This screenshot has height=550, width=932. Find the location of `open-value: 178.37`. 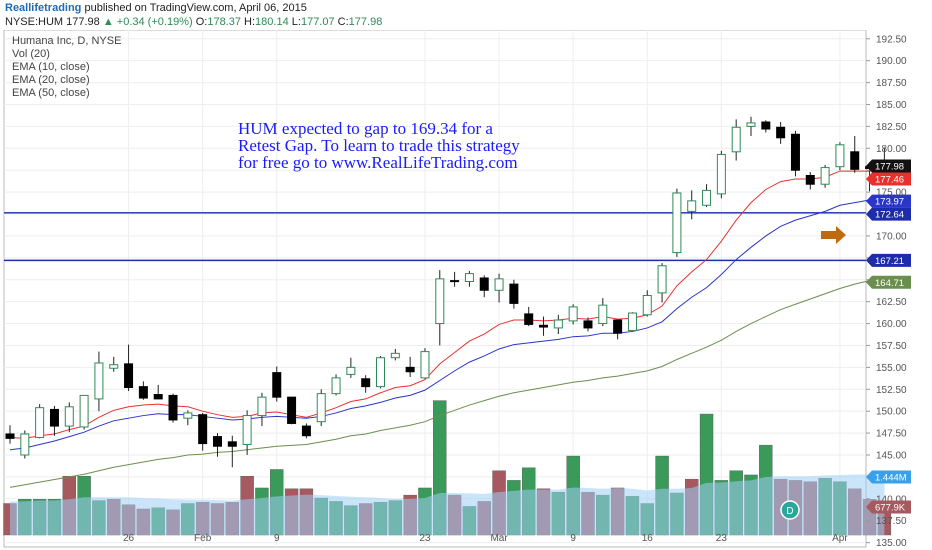

open-value: 178.37 is located at coordinates (224, 22).